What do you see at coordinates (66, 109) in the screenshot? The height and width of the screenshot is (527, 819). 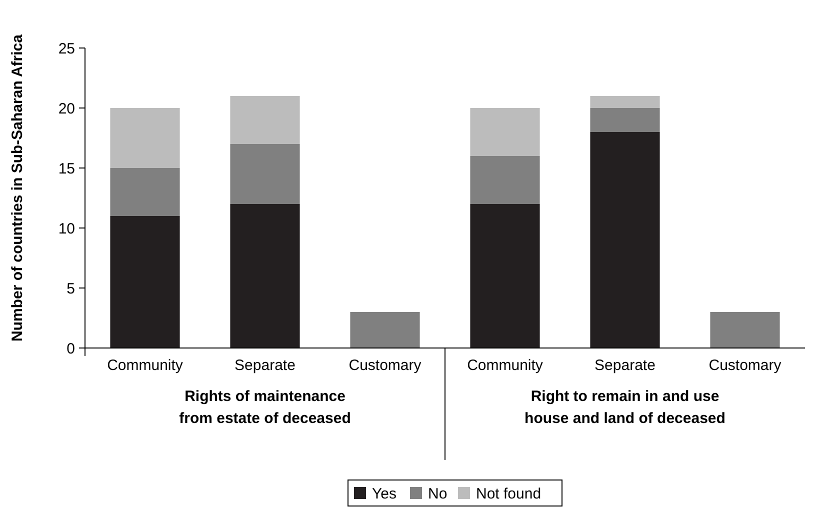 I see `y-tick-label: 20` at bounding box center [66, 109].